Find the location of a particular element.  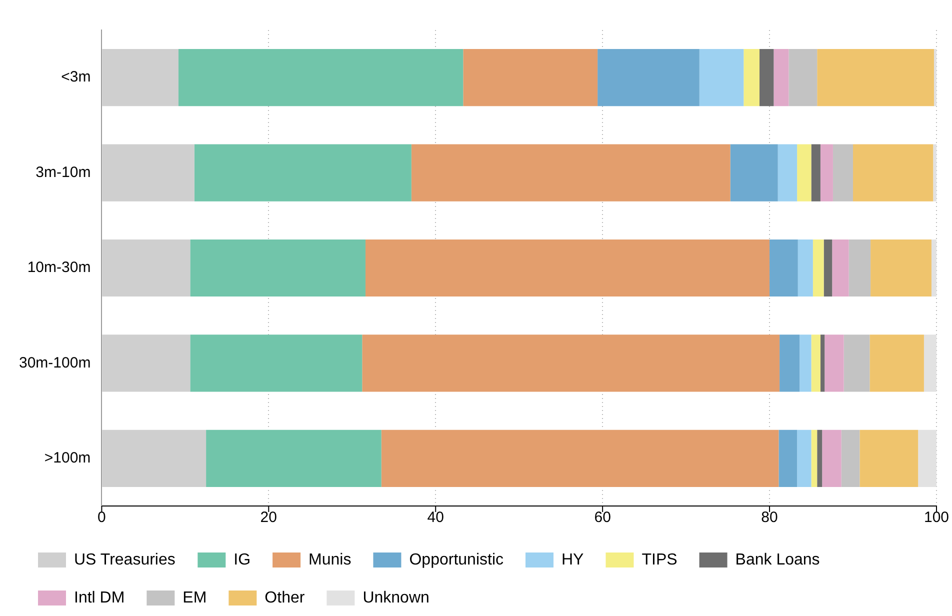

y-tick-label: >100m is located at coordinates (67, 458).